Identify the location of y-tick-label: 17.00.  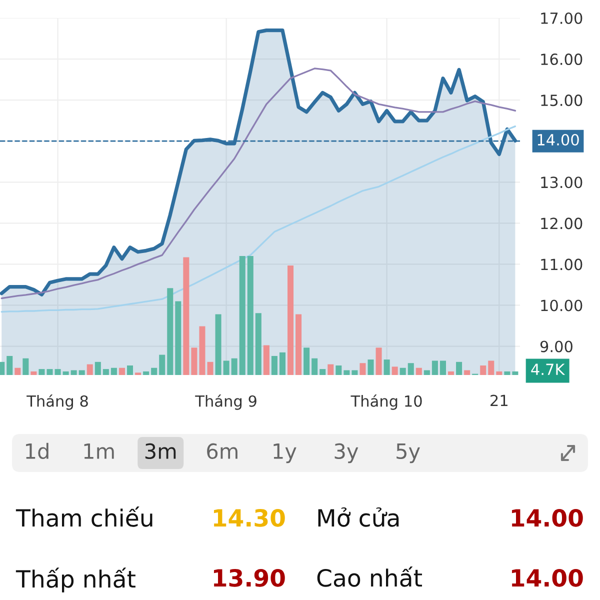
(561, 18).